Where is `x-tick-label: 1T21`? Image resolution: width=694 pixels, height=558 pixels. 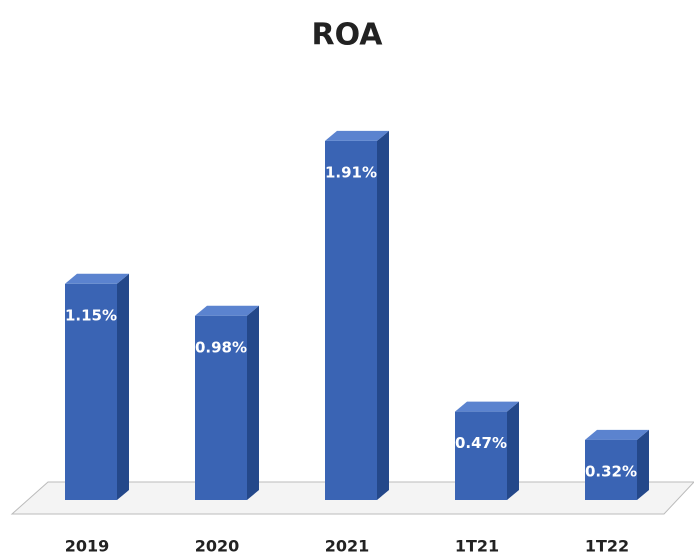
x-tick-label: 1T21 is located at coordinates (477, 546).